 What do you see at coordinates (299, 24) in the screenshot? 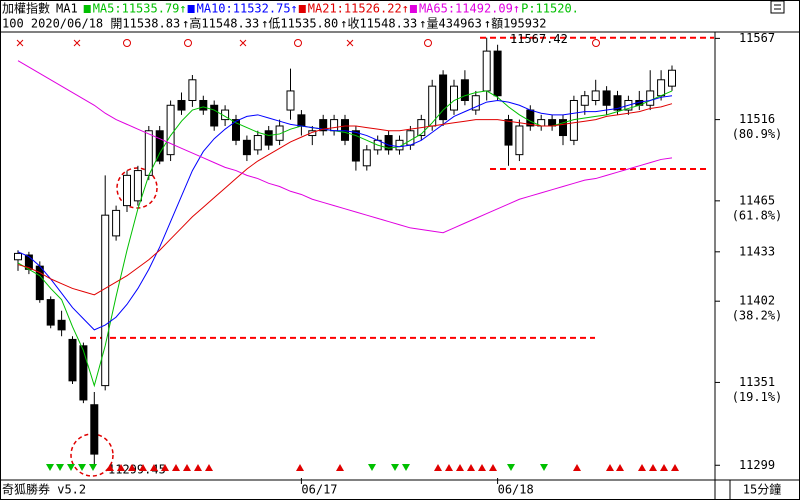
I see `bar-info: ↑低11535.80` at bounding box center [299, 24].